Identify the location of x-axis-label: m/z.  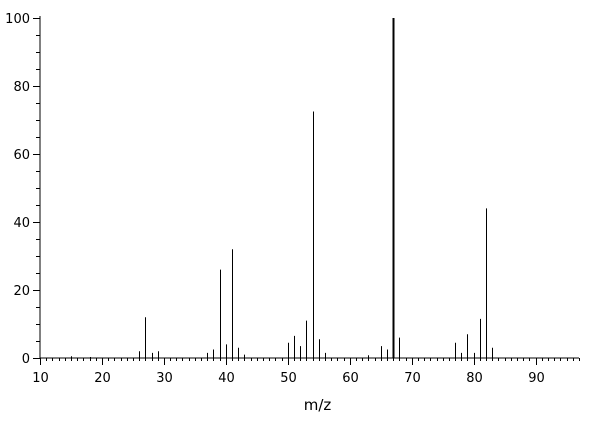
(318, 405).